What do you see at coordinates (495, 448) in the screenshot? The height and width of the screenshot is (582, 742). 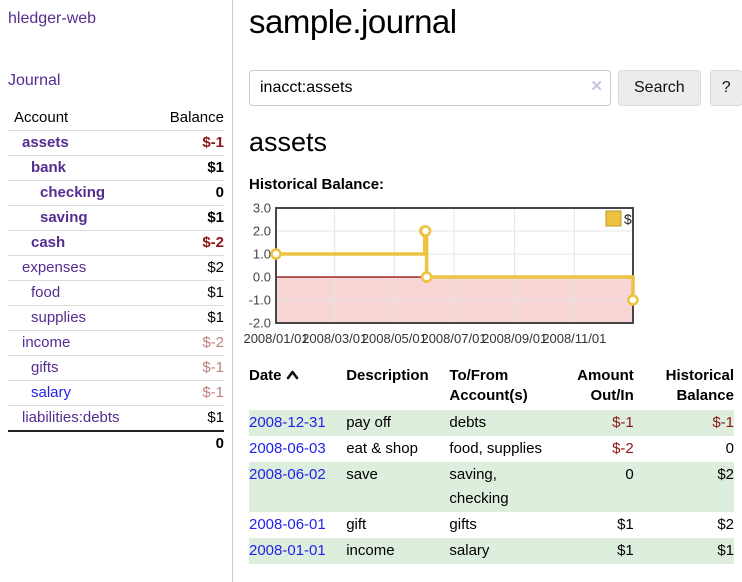 I see `transaction-accounts: food, supplies` at bounding box center [495, 448].